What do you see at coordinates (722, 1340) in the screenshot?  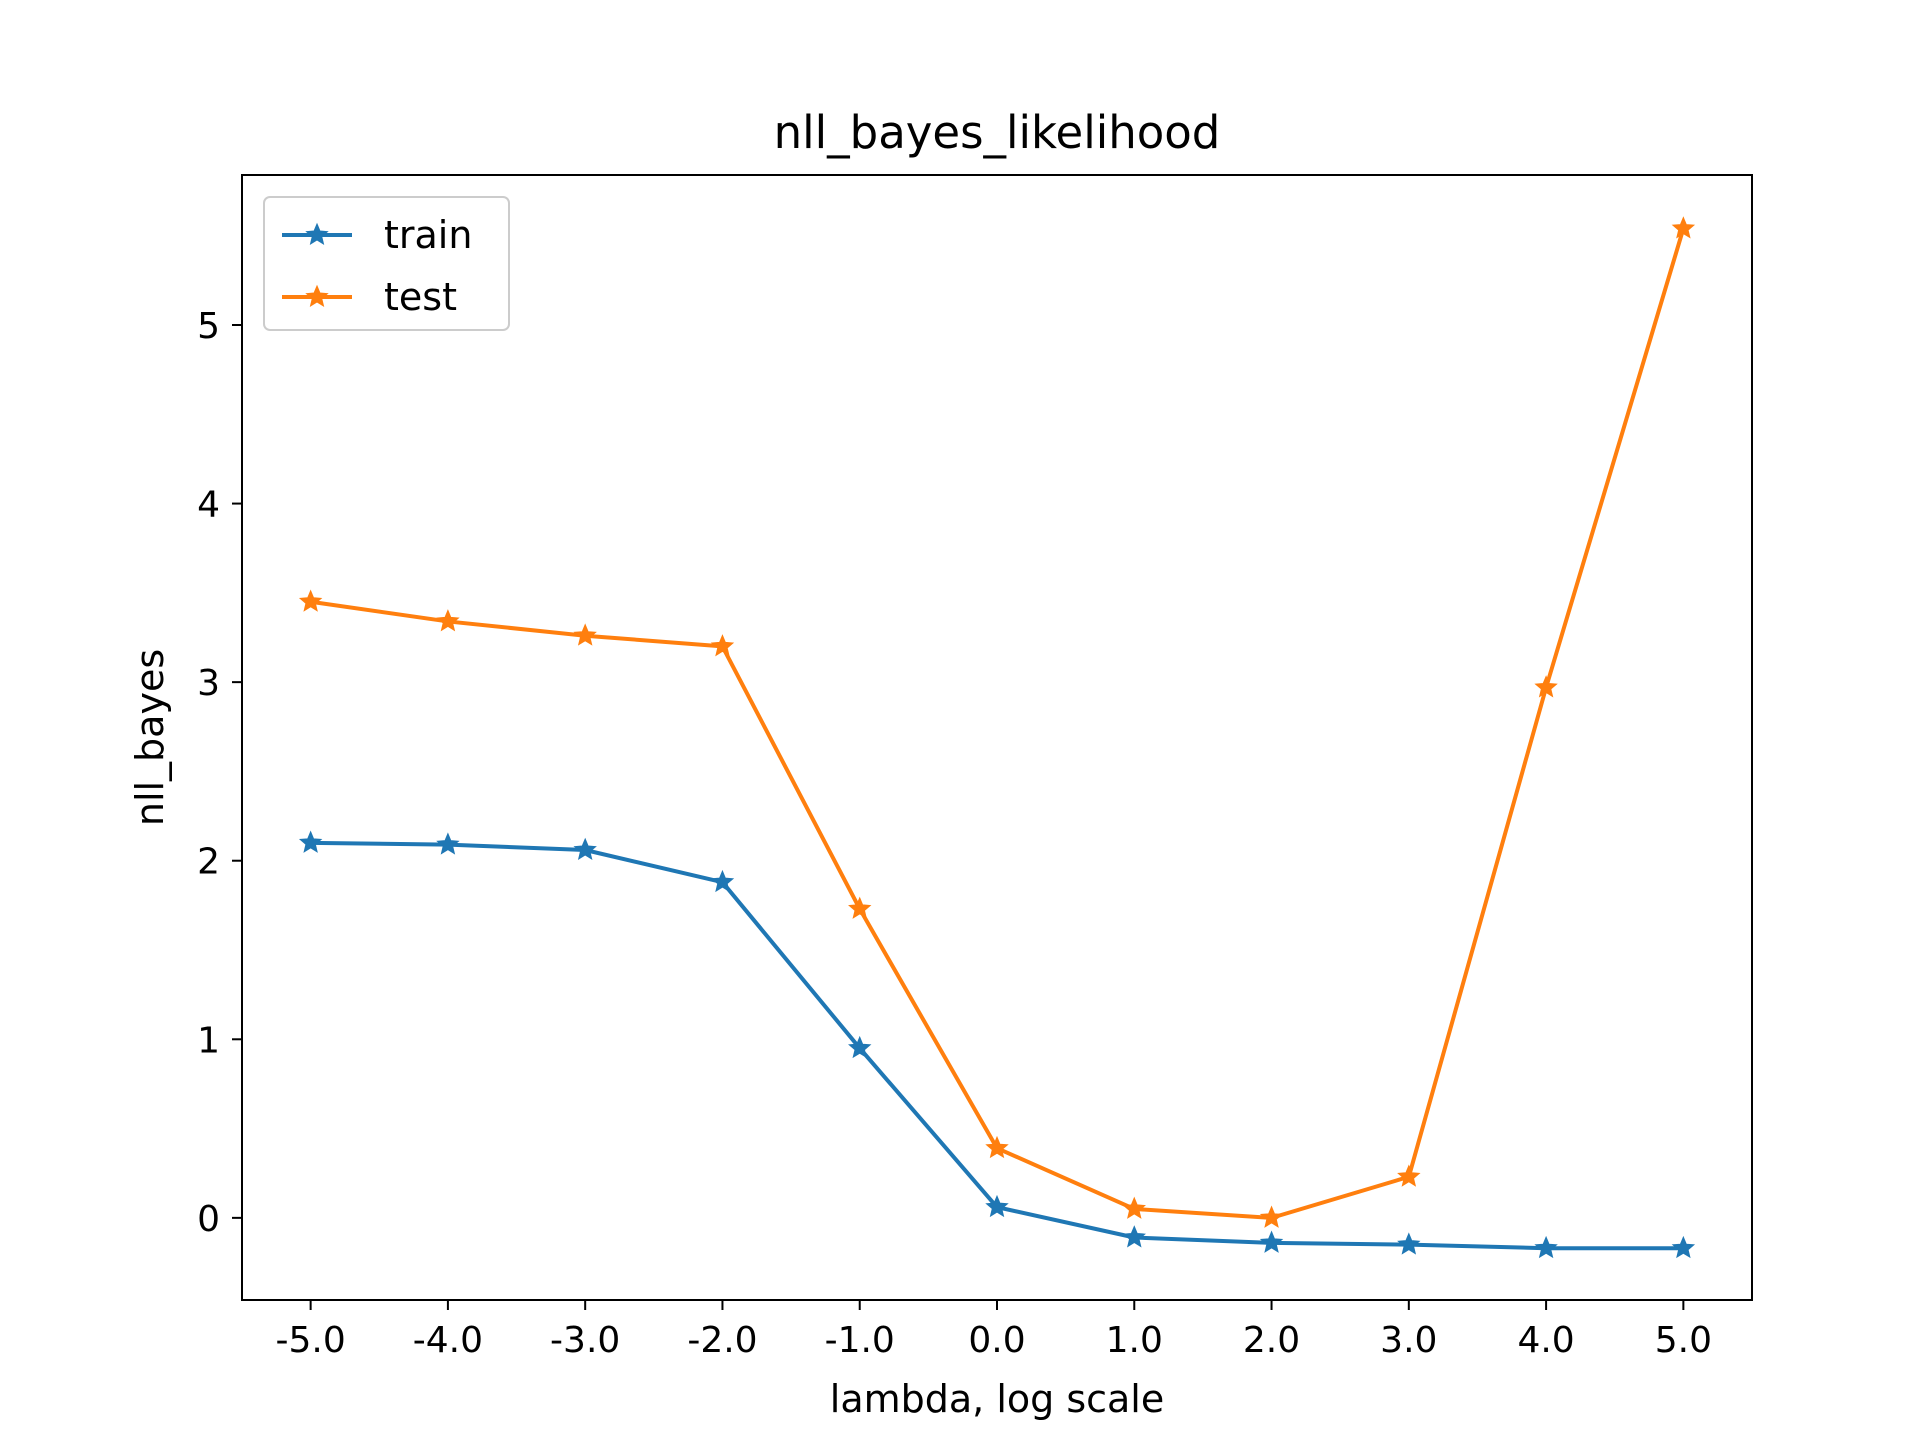 I see `x-tick-label: -2.0` at bounding box center [722, 1340].